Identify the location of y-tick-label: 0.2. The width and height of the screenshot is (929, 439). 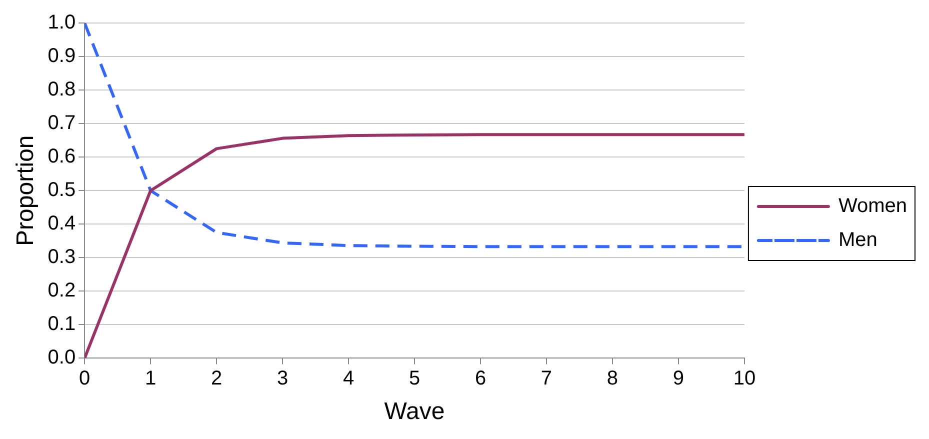
(62, 291).